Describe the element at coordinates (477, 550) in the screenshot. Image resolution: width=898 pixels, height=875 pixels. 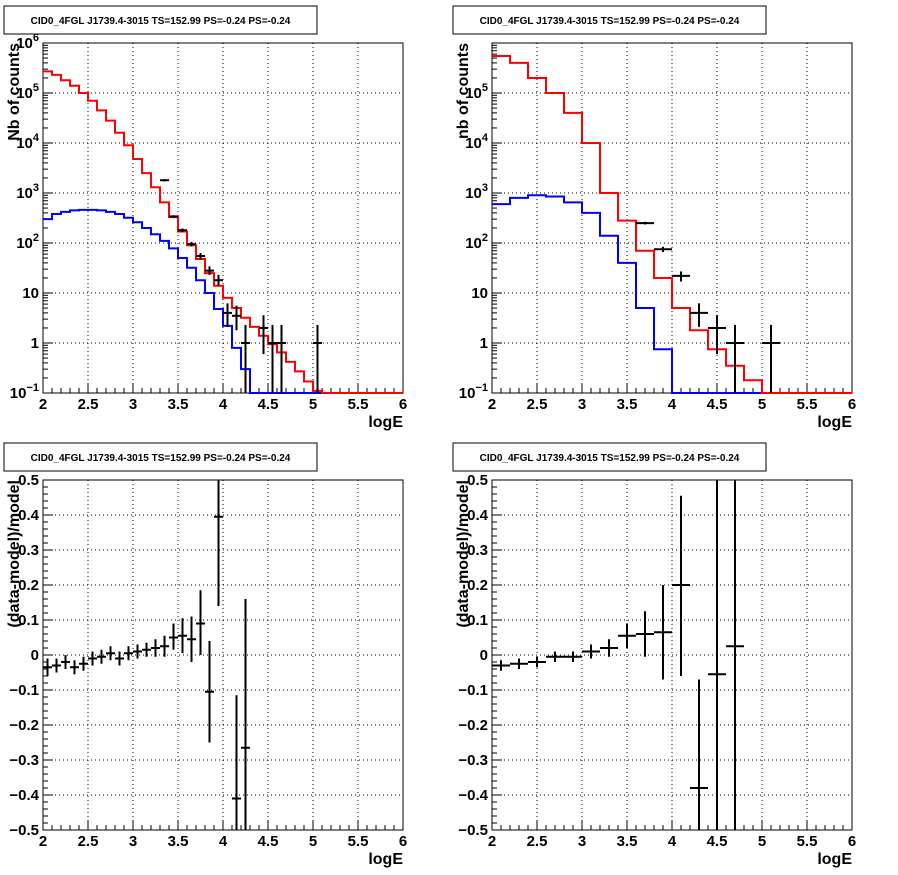
I see `y-tick-label: 0.3` at that location.